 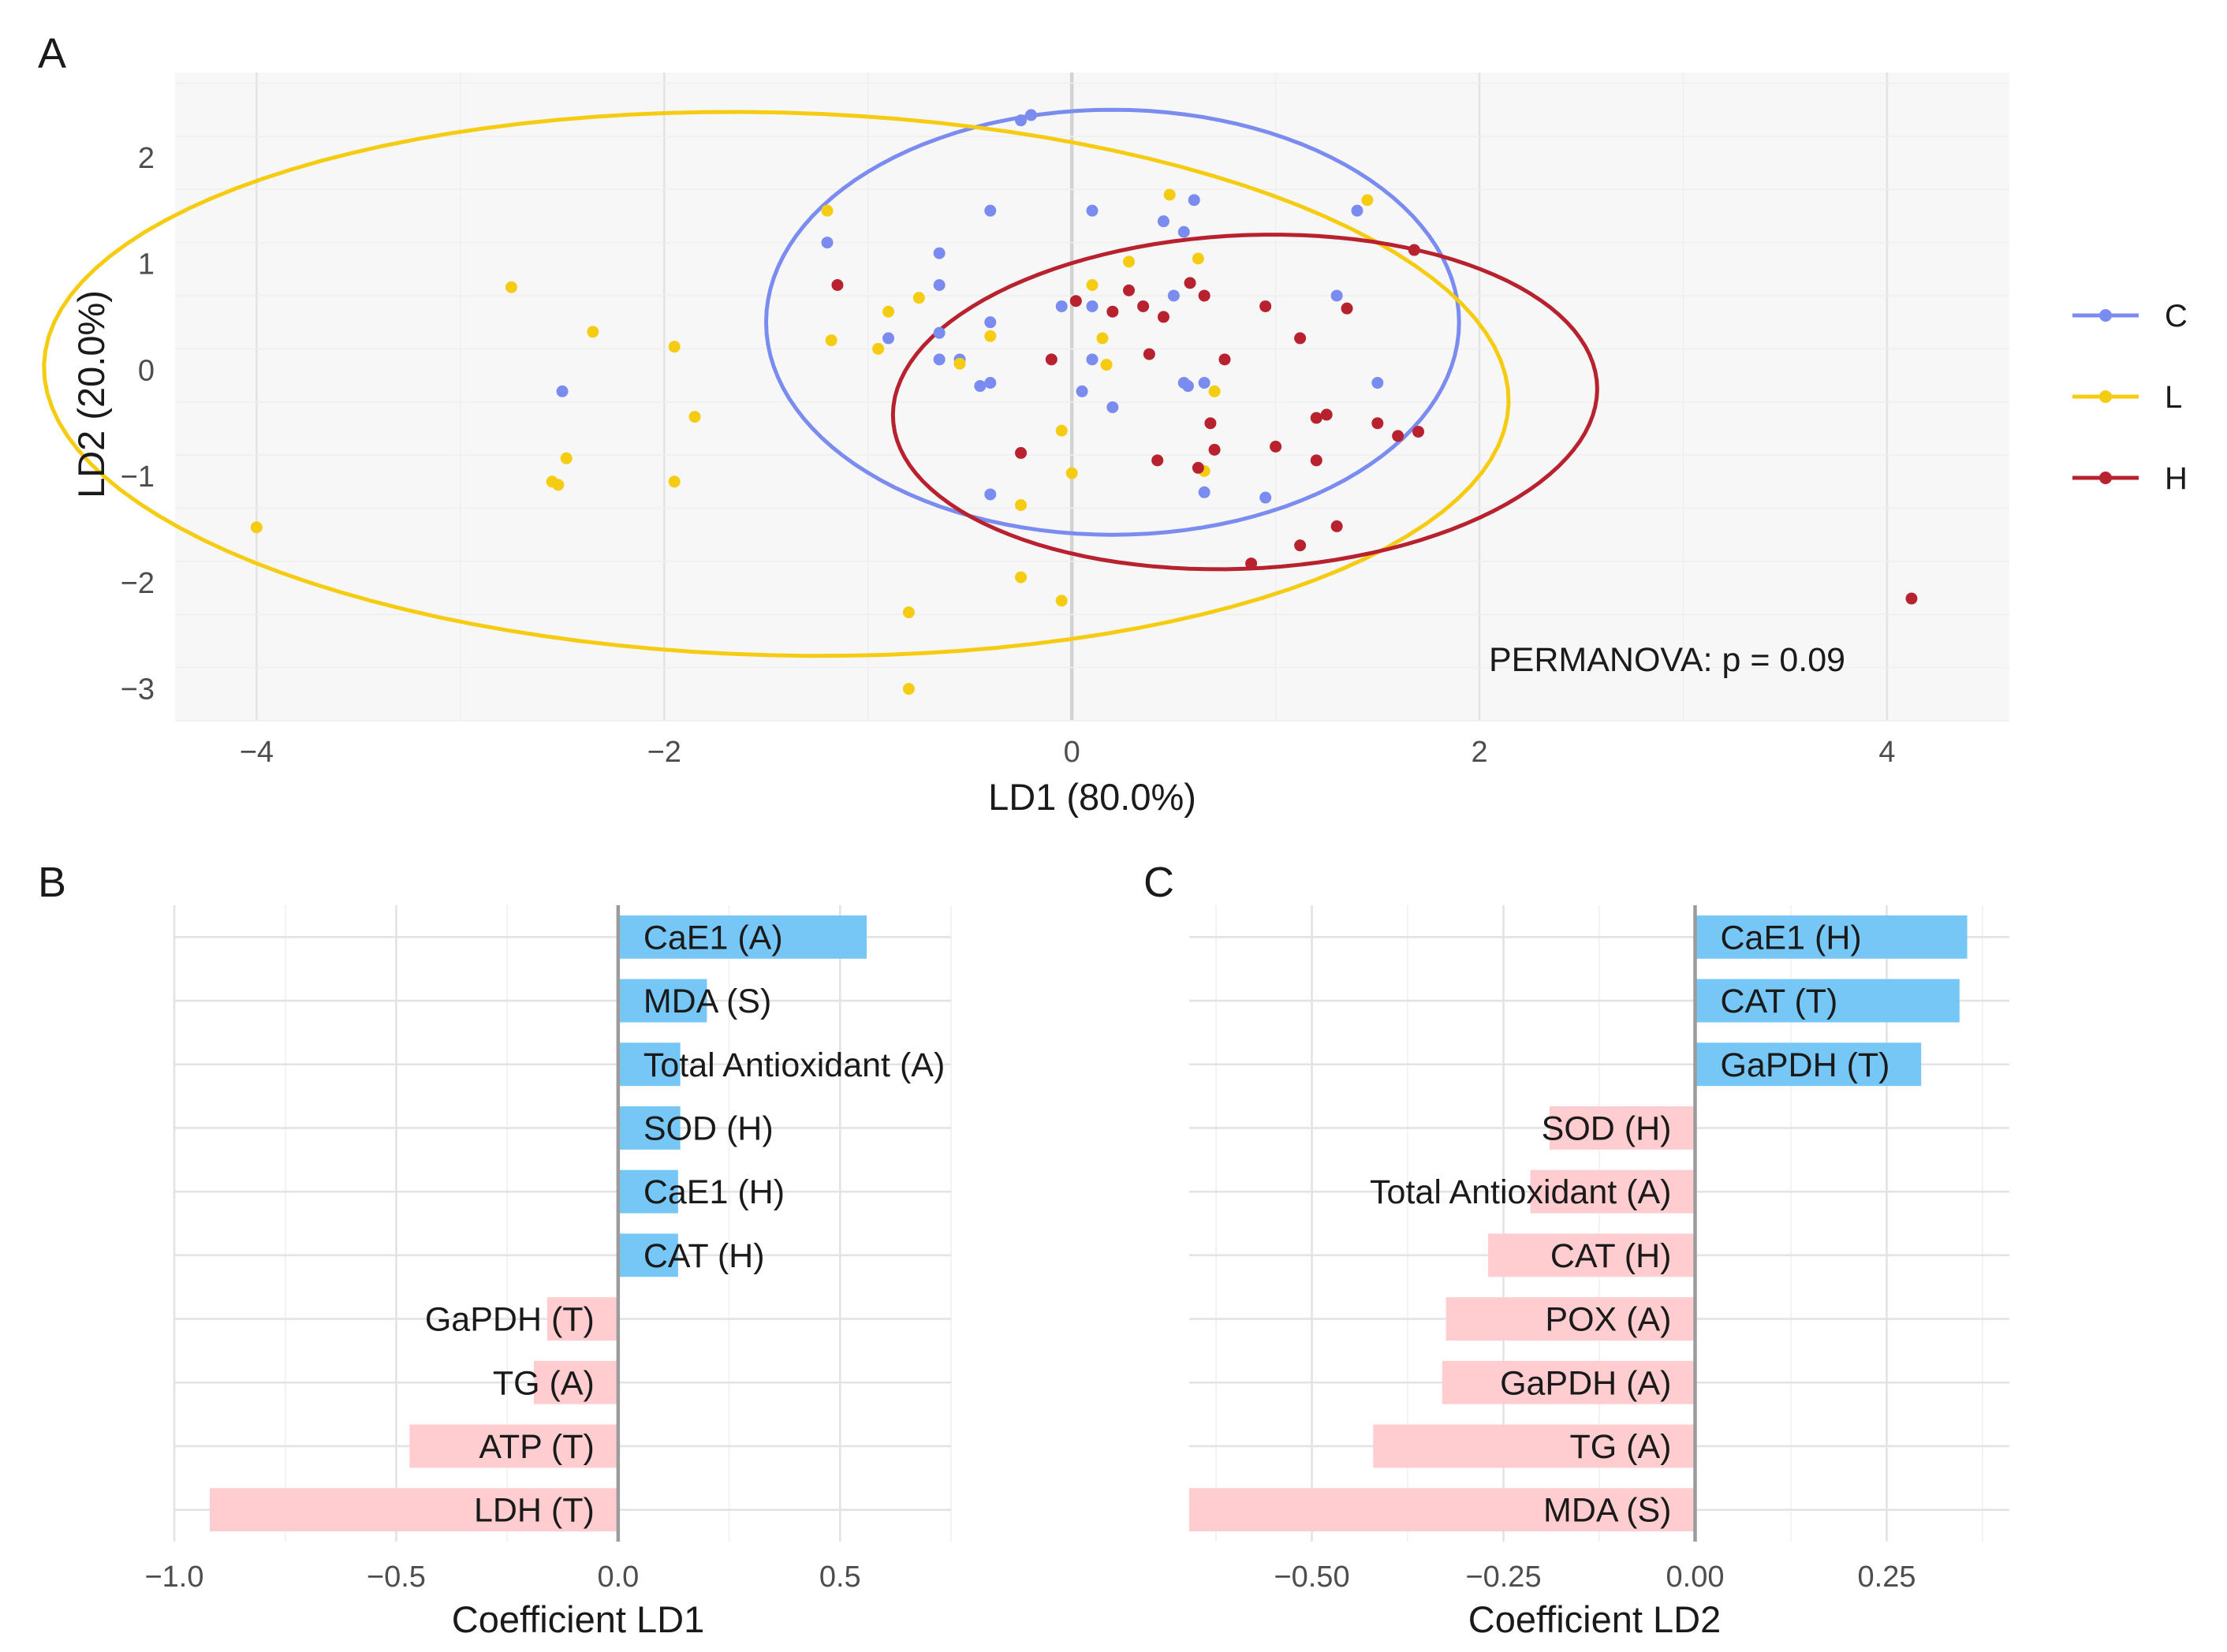 What do you see at coordinates (1667, 660) in the screenshot?
I see `permanova-annotation: PERMANOVA: p = 0.09` at bounding box center [1667, 660].